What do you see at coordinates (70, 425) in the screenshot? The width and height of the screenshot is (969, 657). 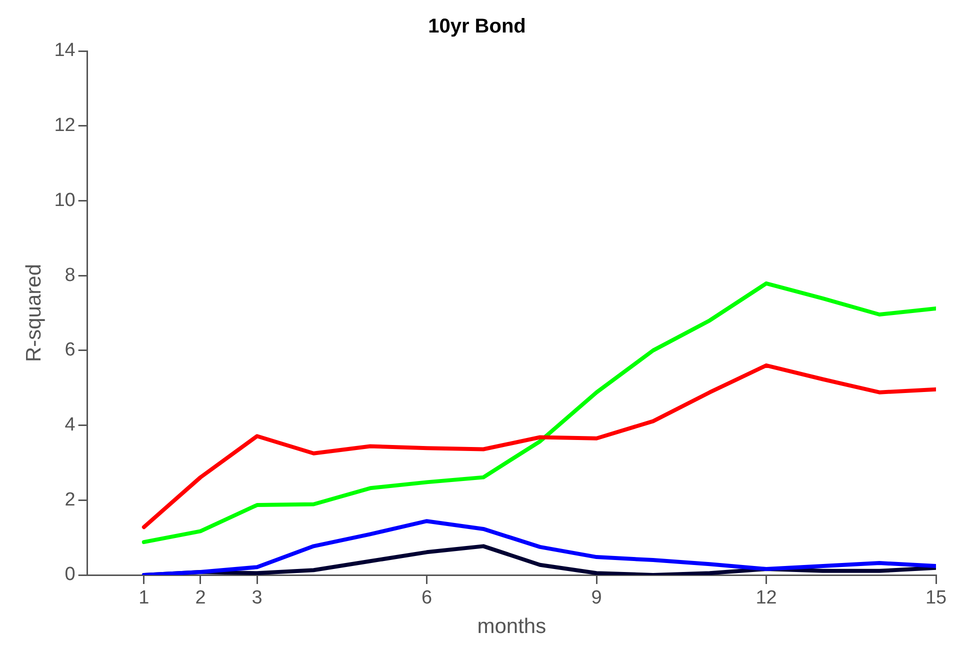 I see `y-tick-label: 4` at bounding box center [70, 425].